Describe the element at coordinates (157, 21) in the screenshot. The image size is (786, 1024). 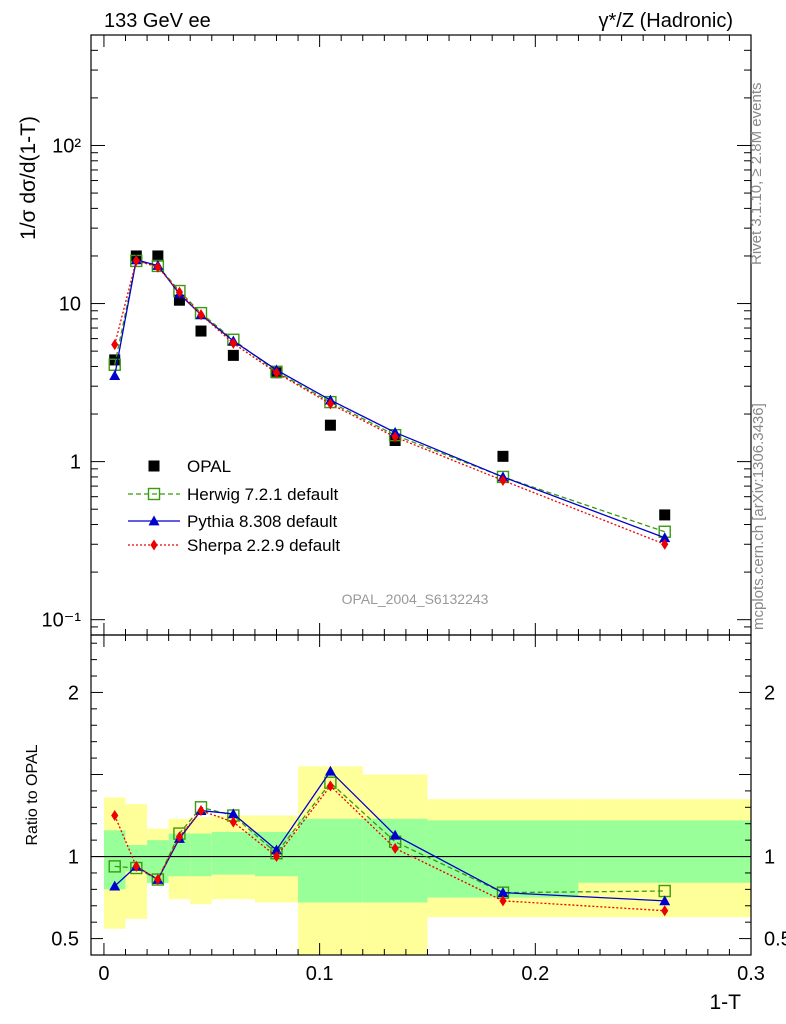
I see `energy-label: 133 GeV ee` at that location.